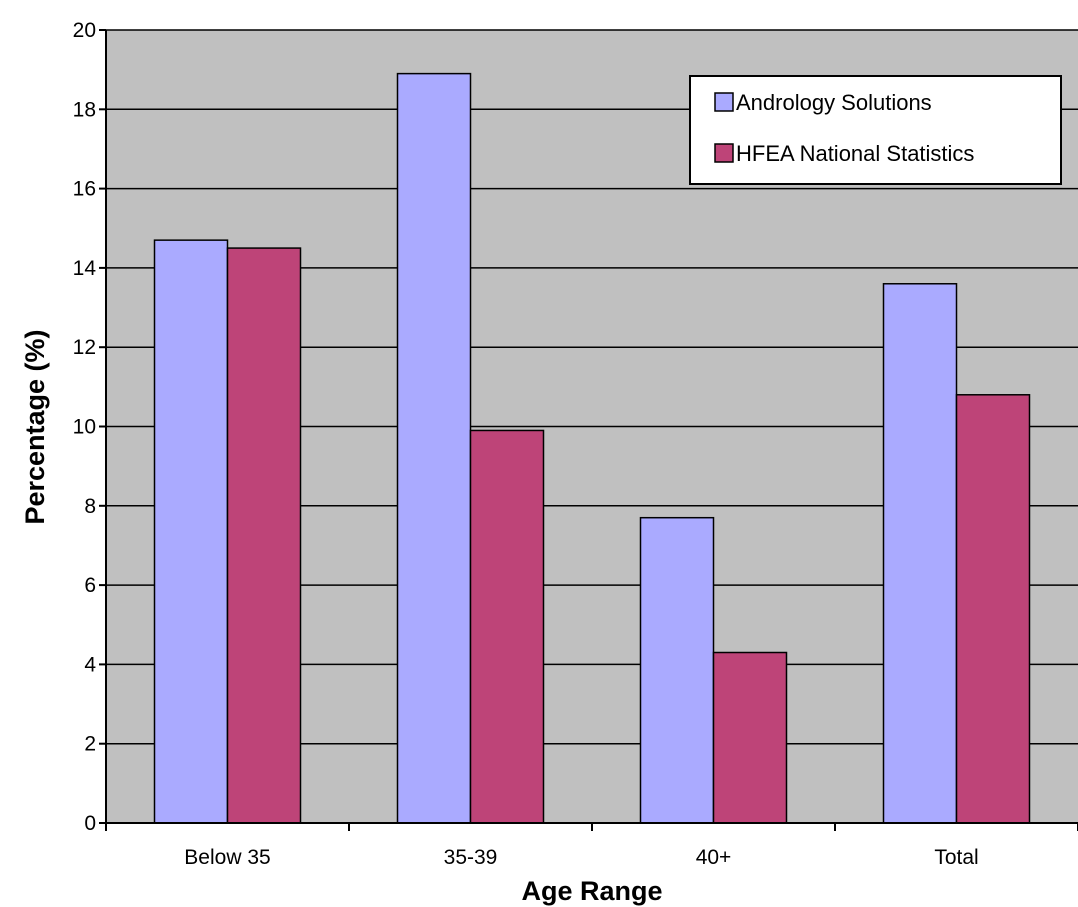 The height and width of the screenshot is (907, 1078). I want to click on legend-label-hfea-national-statistics: HFEA National Statistics, so click(855, 153).